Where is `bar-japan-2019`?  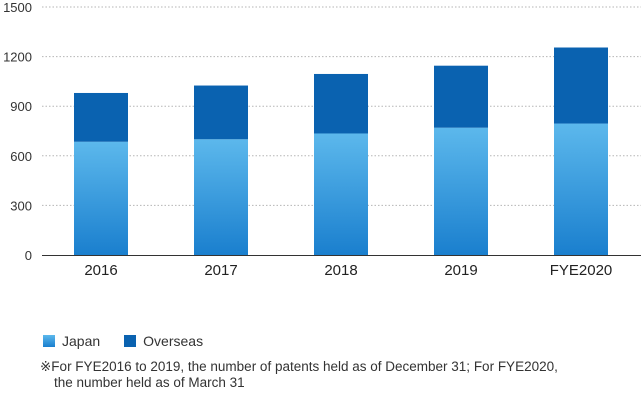 bar-japan-2019 is located at coordinates (461, 191).